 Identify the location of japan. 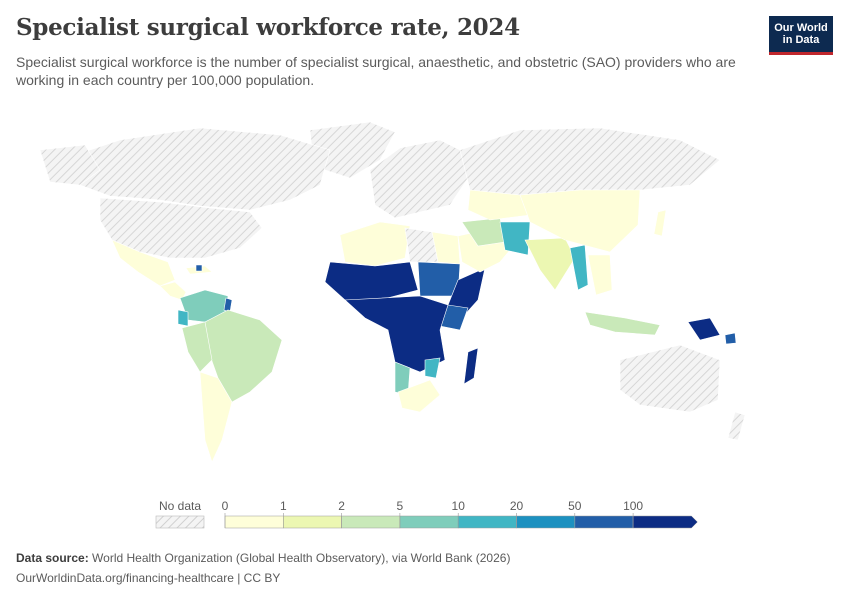
(660, 223).